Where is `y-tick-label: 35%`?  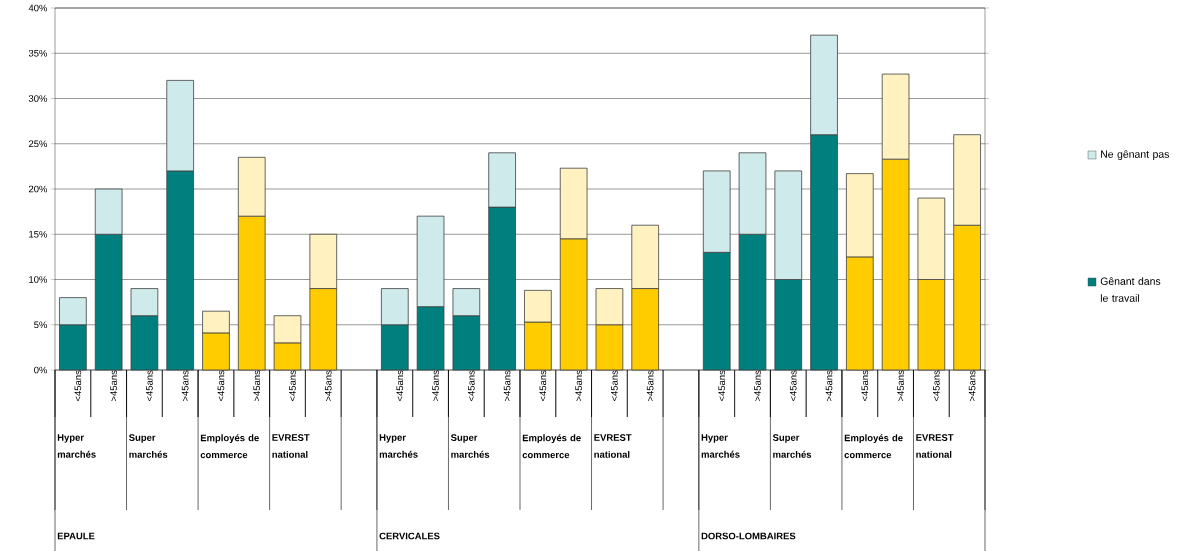 y-tick-label: 35% is located at coordinates (38, 53).